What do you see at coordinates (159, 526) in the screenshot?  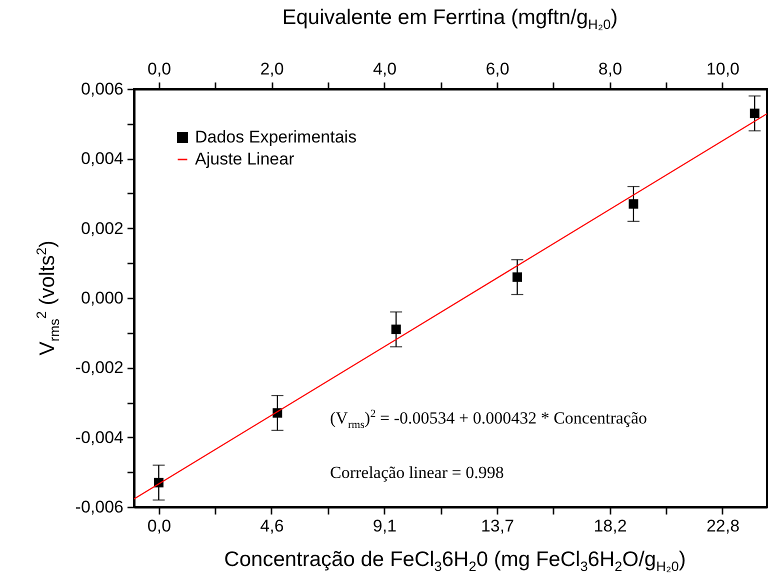 I see `x-tick-label: 0,0` at bounding box center [159, 526].